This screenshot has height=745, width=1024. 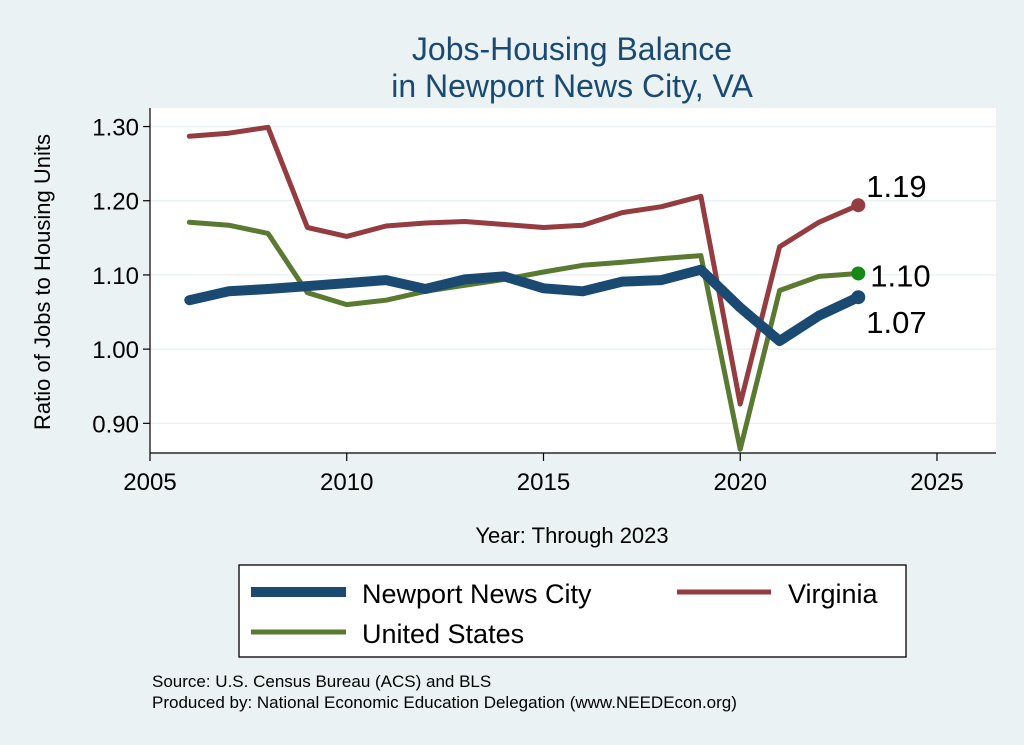 What do you see at coordinates (936, 482) in the screenshot?
I see `x-tick-label: 2025` at bounding box center [936, 482].